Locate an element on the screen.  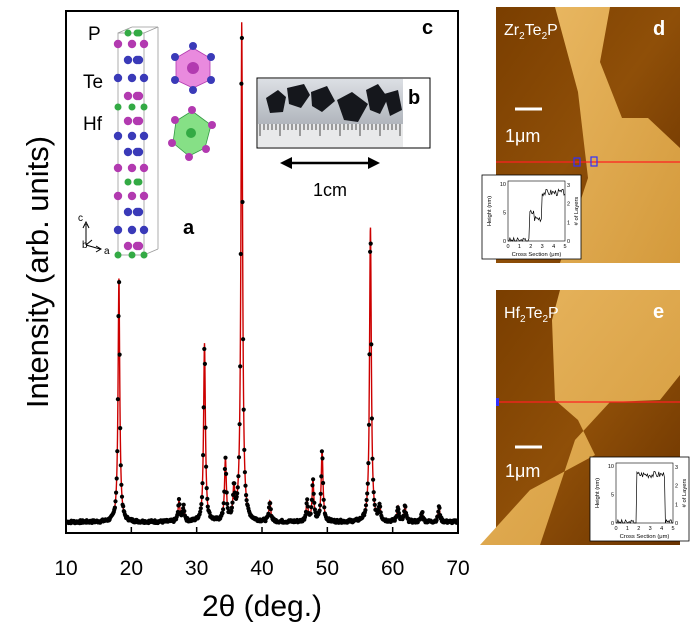
panel-label-e: e is located at coordinates (658, 312).